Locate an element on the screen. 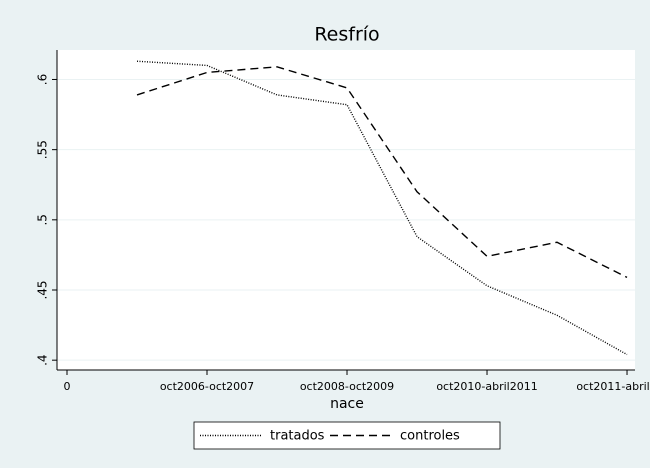  x-tick-label: 0 is located at coordinates (67, 386).